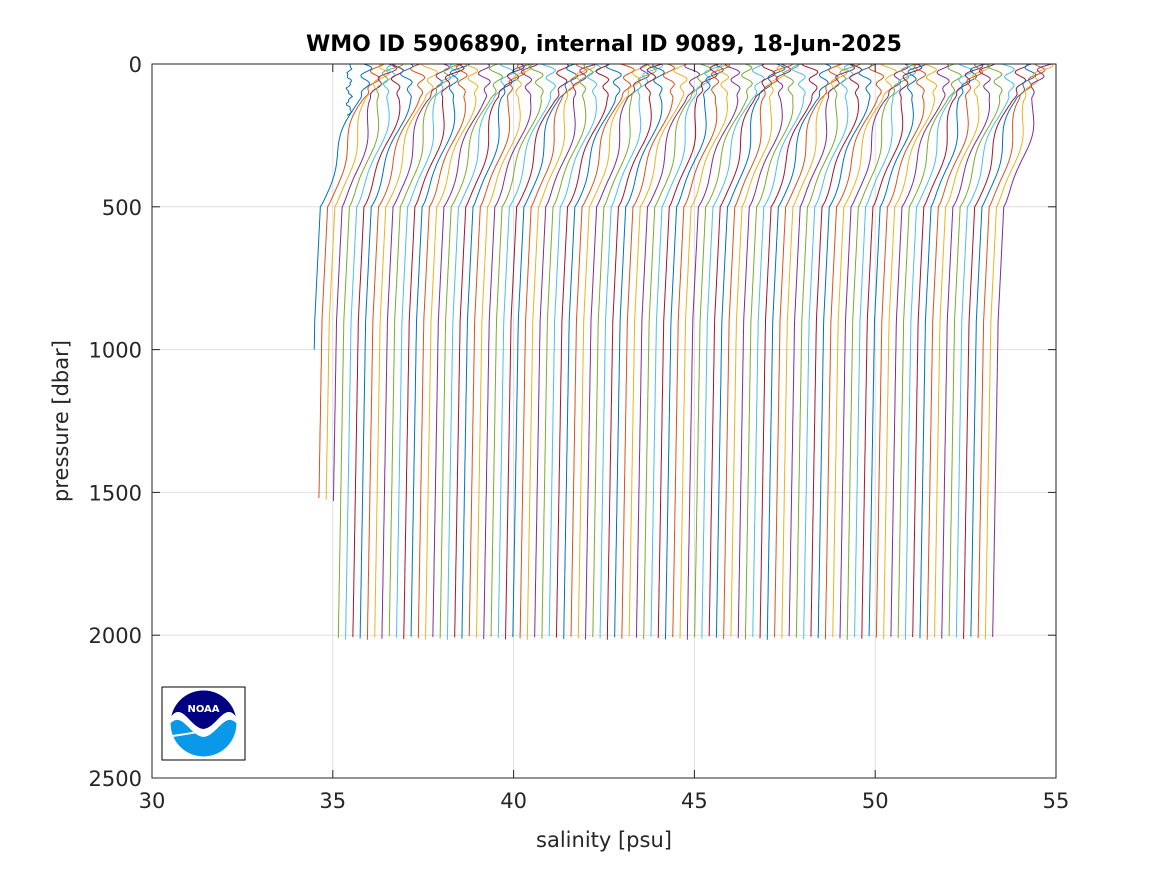 Image resolution: width=1167 pixels, height=880 pixels. What do you see at coordinates (115, 493) in the screenshot?
I see `y-tick-label: 1500` at bounding box center [115, 493].